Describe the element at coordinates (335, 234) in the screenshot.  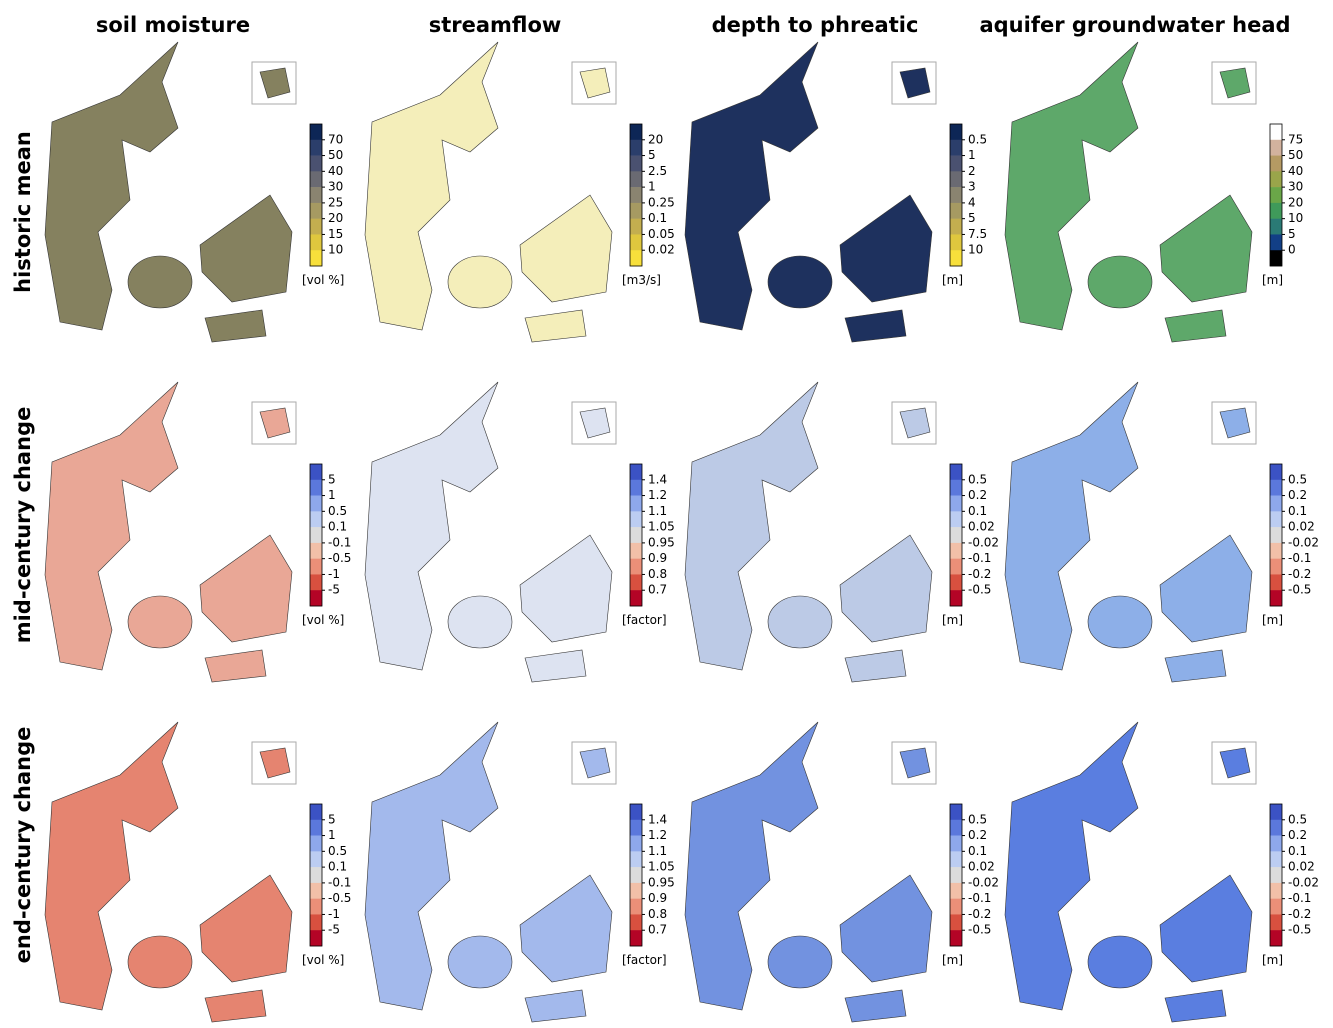
I see `colorbar-tick-label: 15` at that location.